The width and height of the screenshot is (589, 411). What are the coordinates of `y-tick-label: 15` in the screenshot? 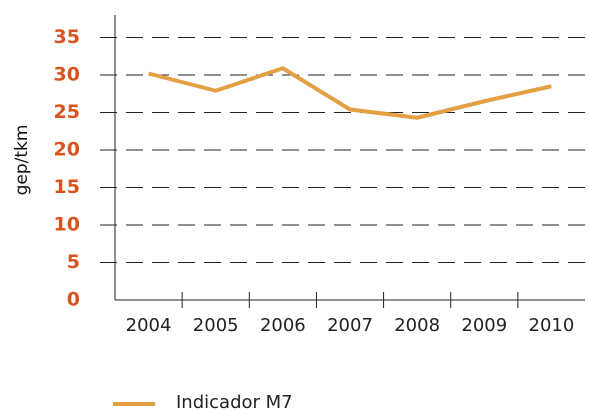 It's located at (67, 187).